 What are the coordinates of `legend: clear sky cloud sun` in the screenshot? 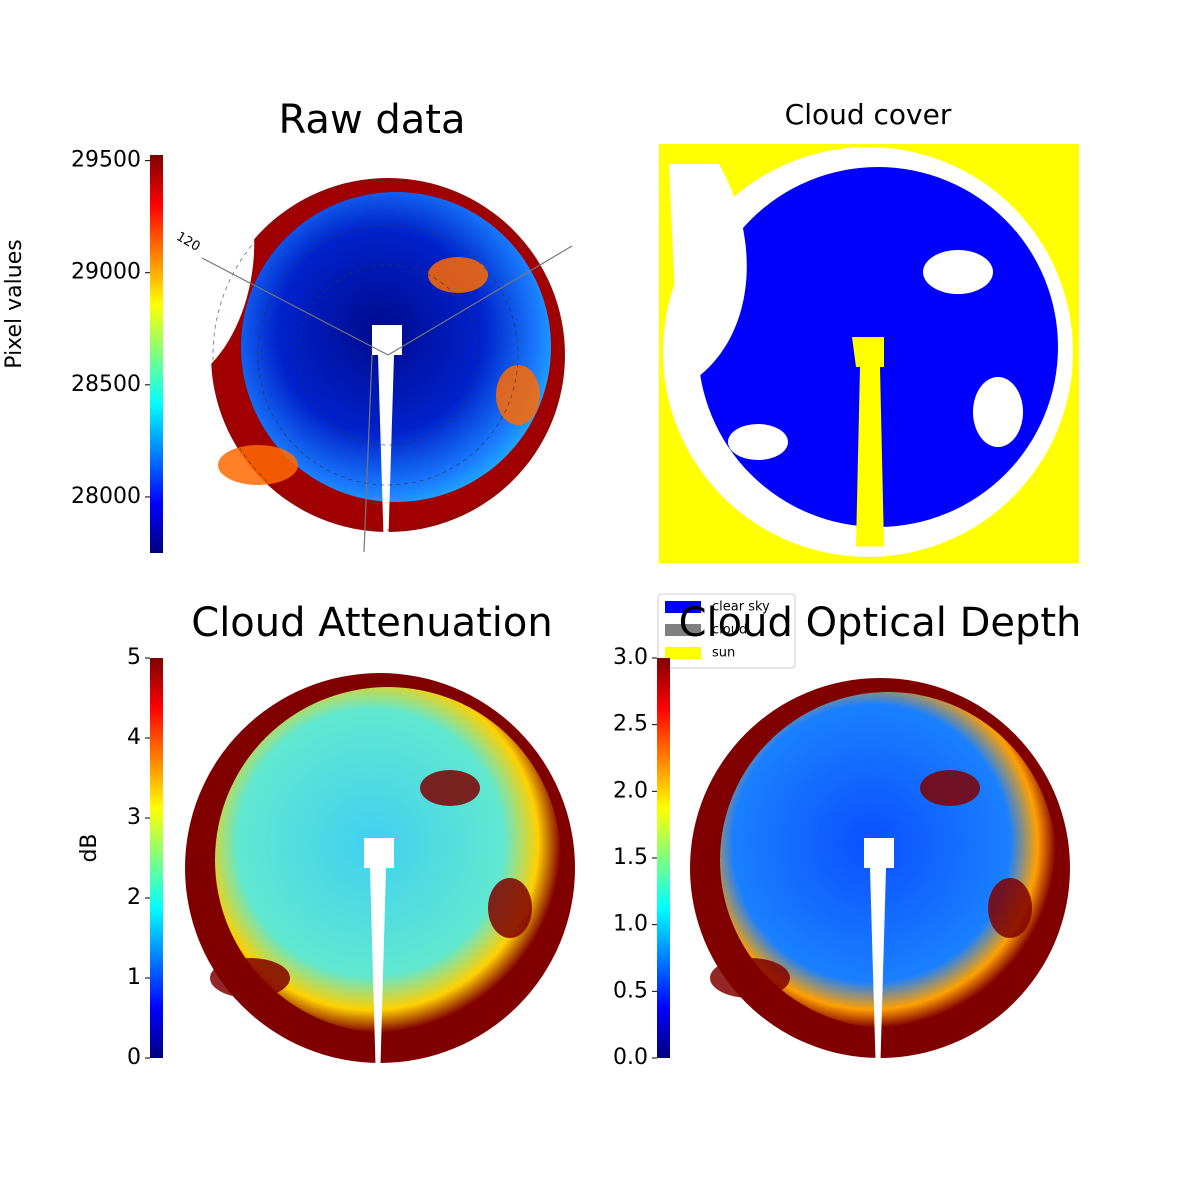 It's located at (726, 631).